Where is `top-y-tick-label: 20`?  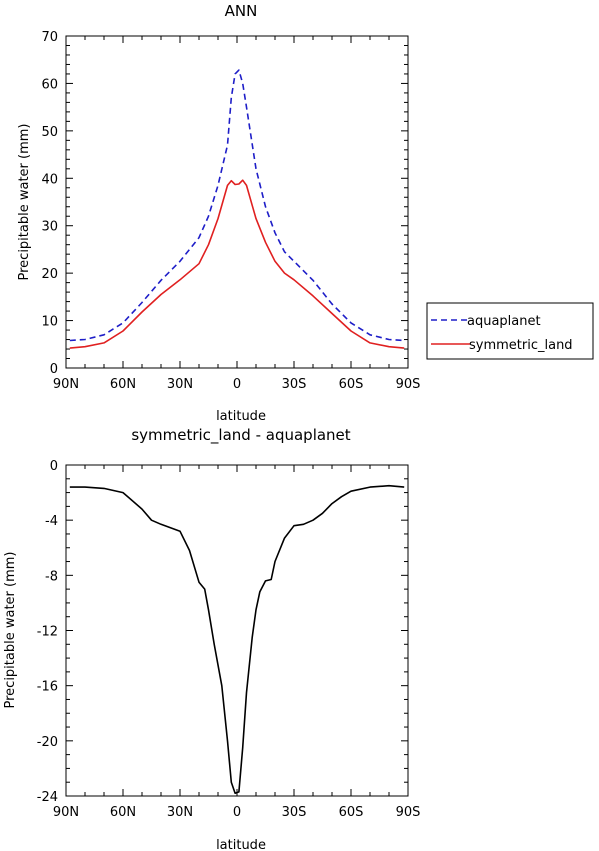
top-y-tick-label: 20 is located at coordinates (49, 274).